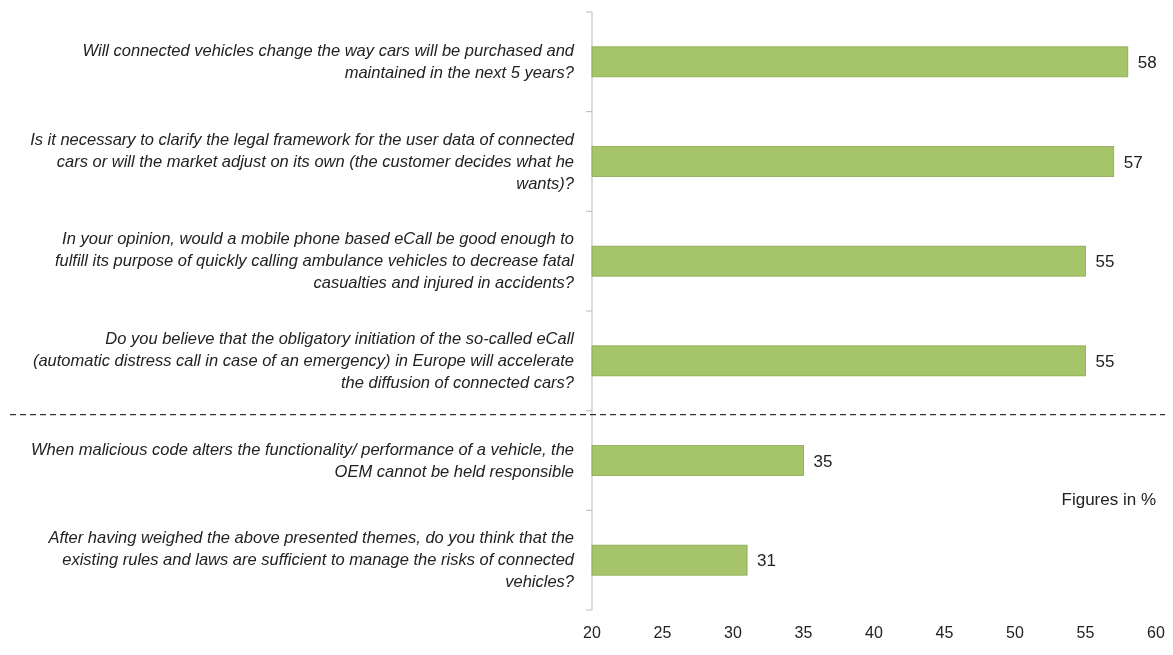 This screenshot has width=1173, height=655. What do you see at coordinates (1147, 62) in the screenshot?
I see `data-label: 58` at bounding box center [1147, 62].